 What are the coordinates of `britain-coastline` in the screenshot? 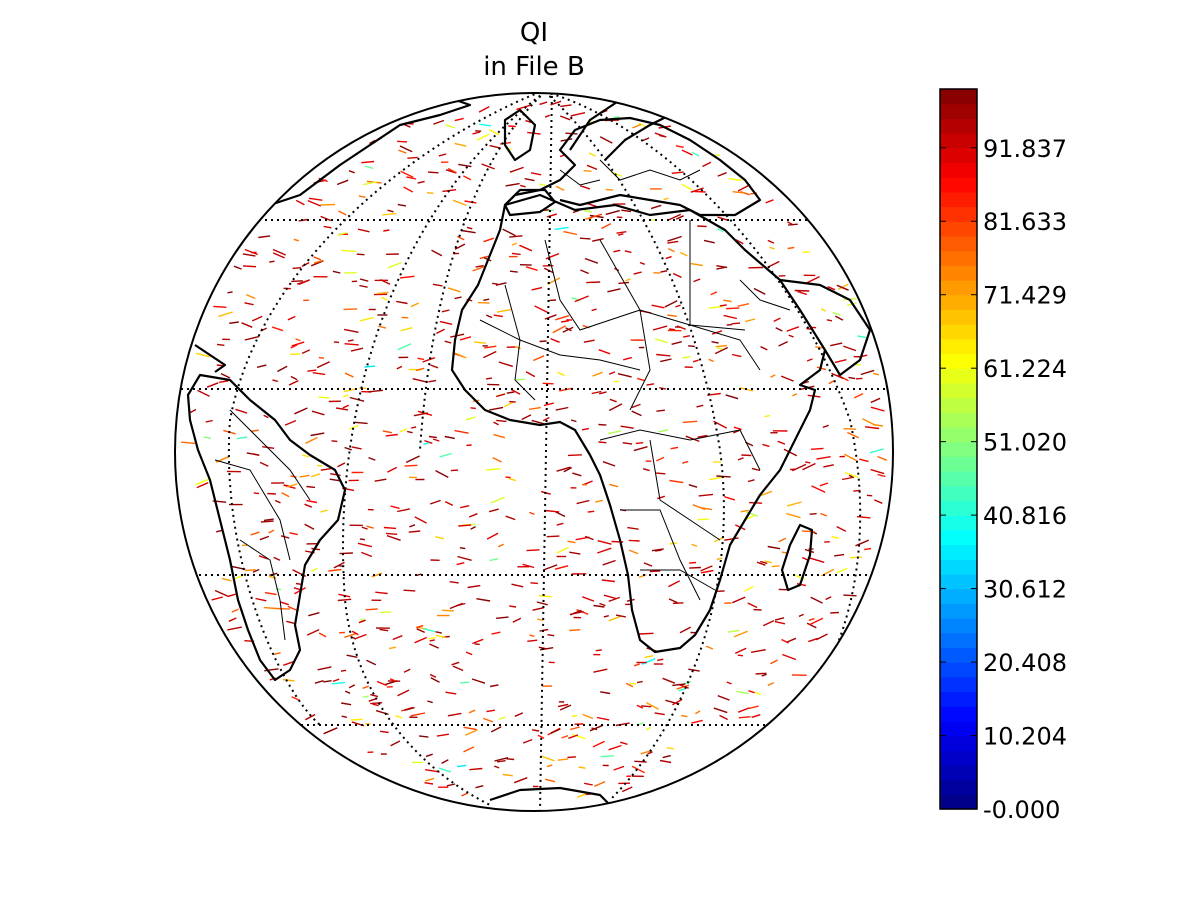 It's located at (520, 135).